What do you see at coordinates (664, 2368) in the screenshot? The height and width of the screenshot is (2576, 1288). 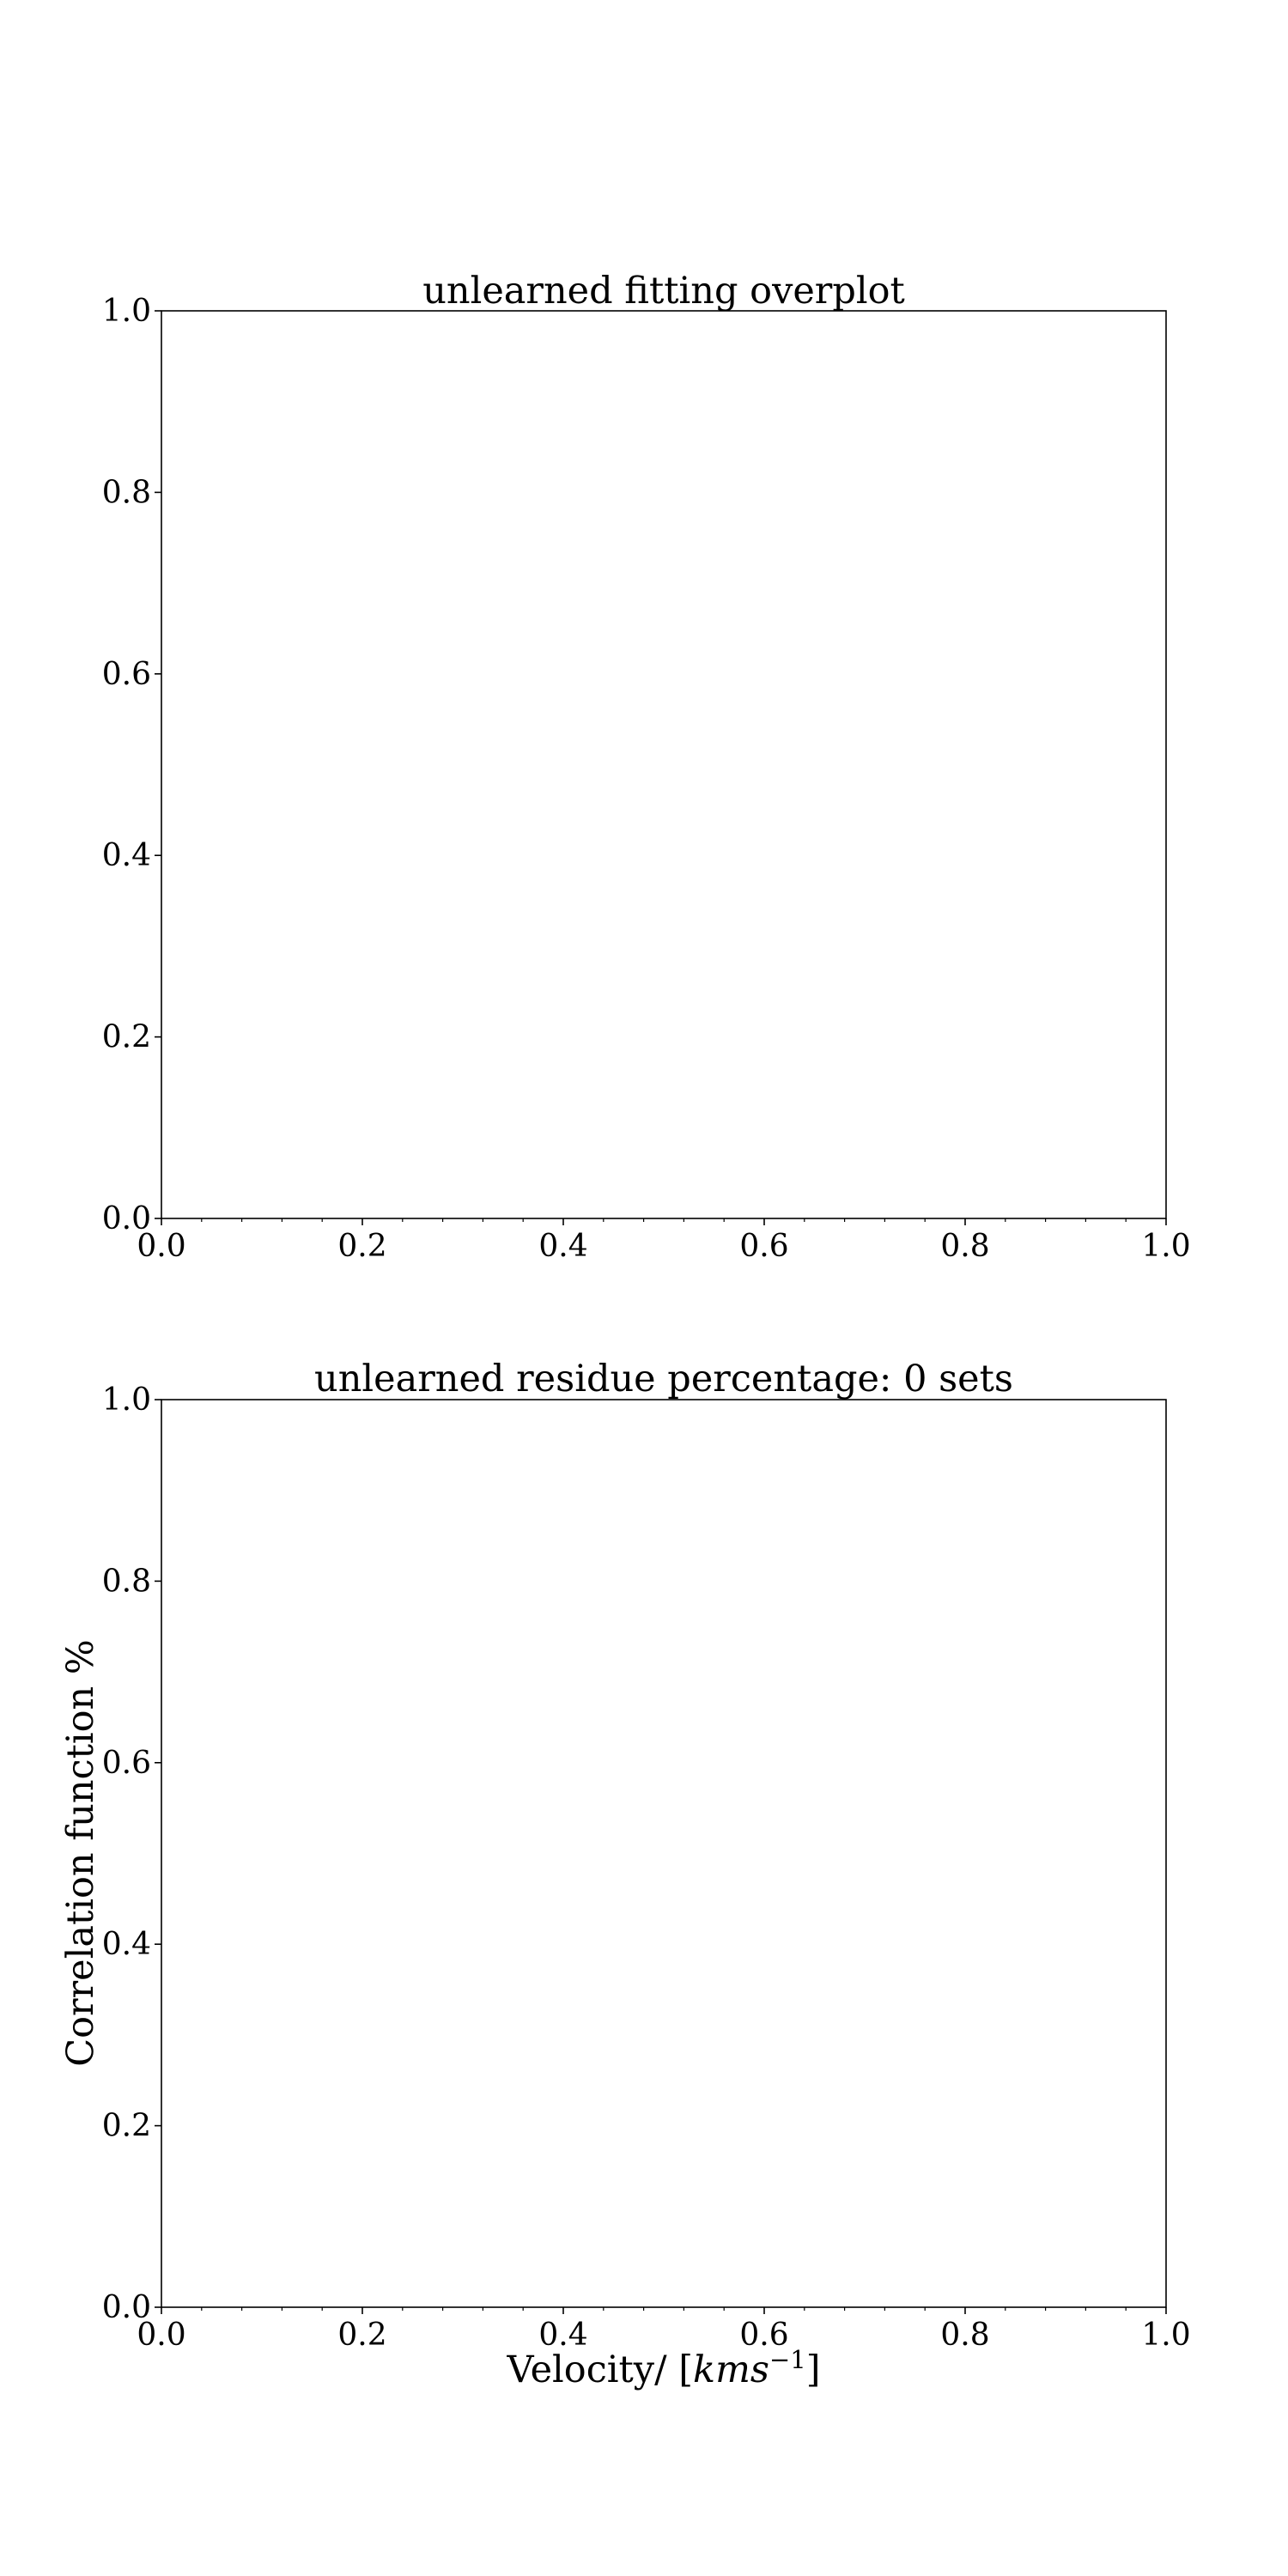 I see `x-axis-label: Velocity/ [kms−1]` at bounding box center [664, 2368].